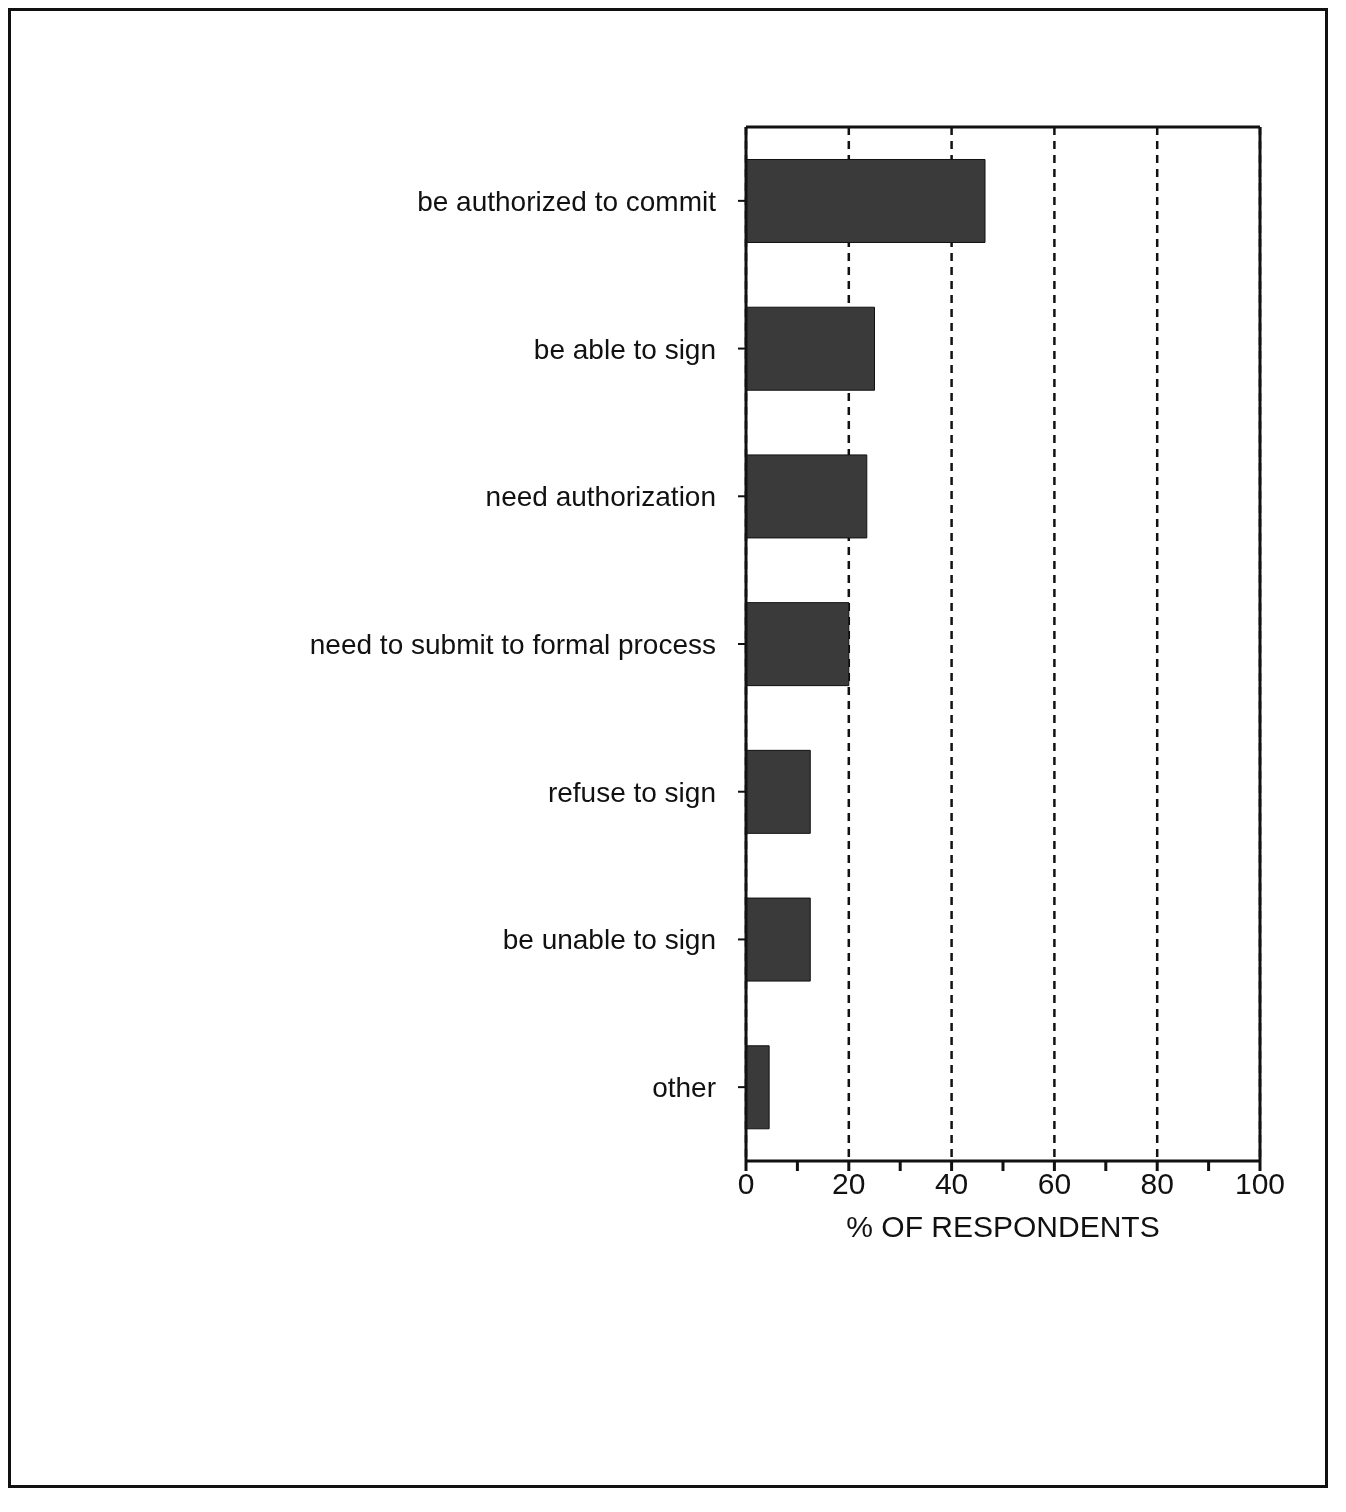 This screenshot has height=1512, width=1346. What do you see at coordinates (1003, 1227) in the screenshot?
I see `x-axis-title: % OF RESPONDENTS` at bounding box center [1003, 1227].